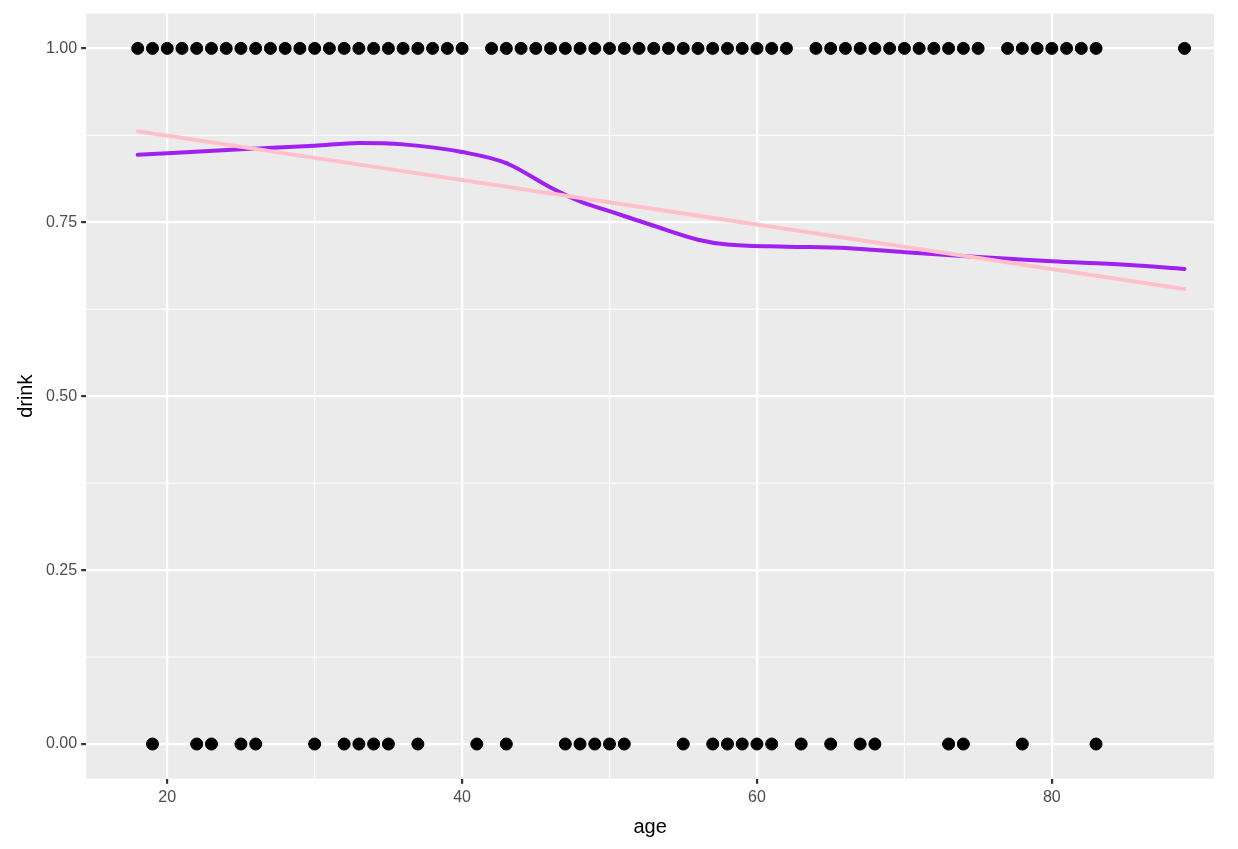 The width and height of the screenshot is (1238, 849). I want to click on y-tick-label: 0.50, so click(62, 395).